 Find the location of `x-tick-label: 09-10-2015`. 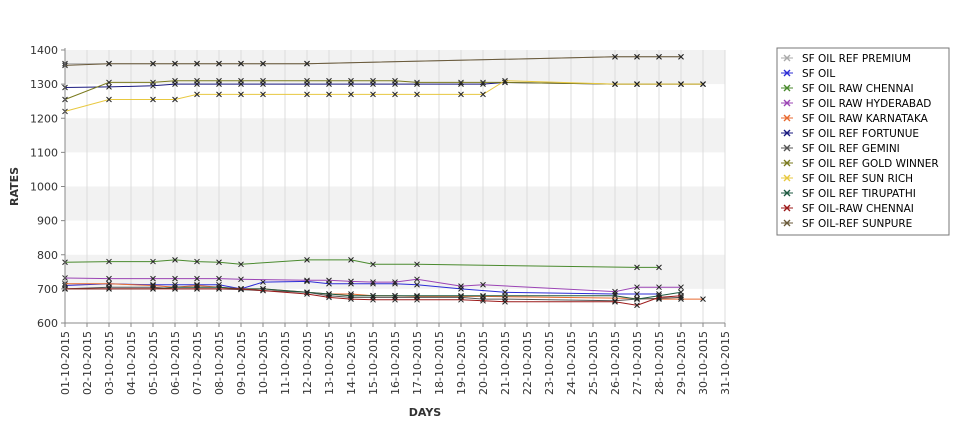

x-tick-label: 09-10-2015 is located at coordinates (241, 363).